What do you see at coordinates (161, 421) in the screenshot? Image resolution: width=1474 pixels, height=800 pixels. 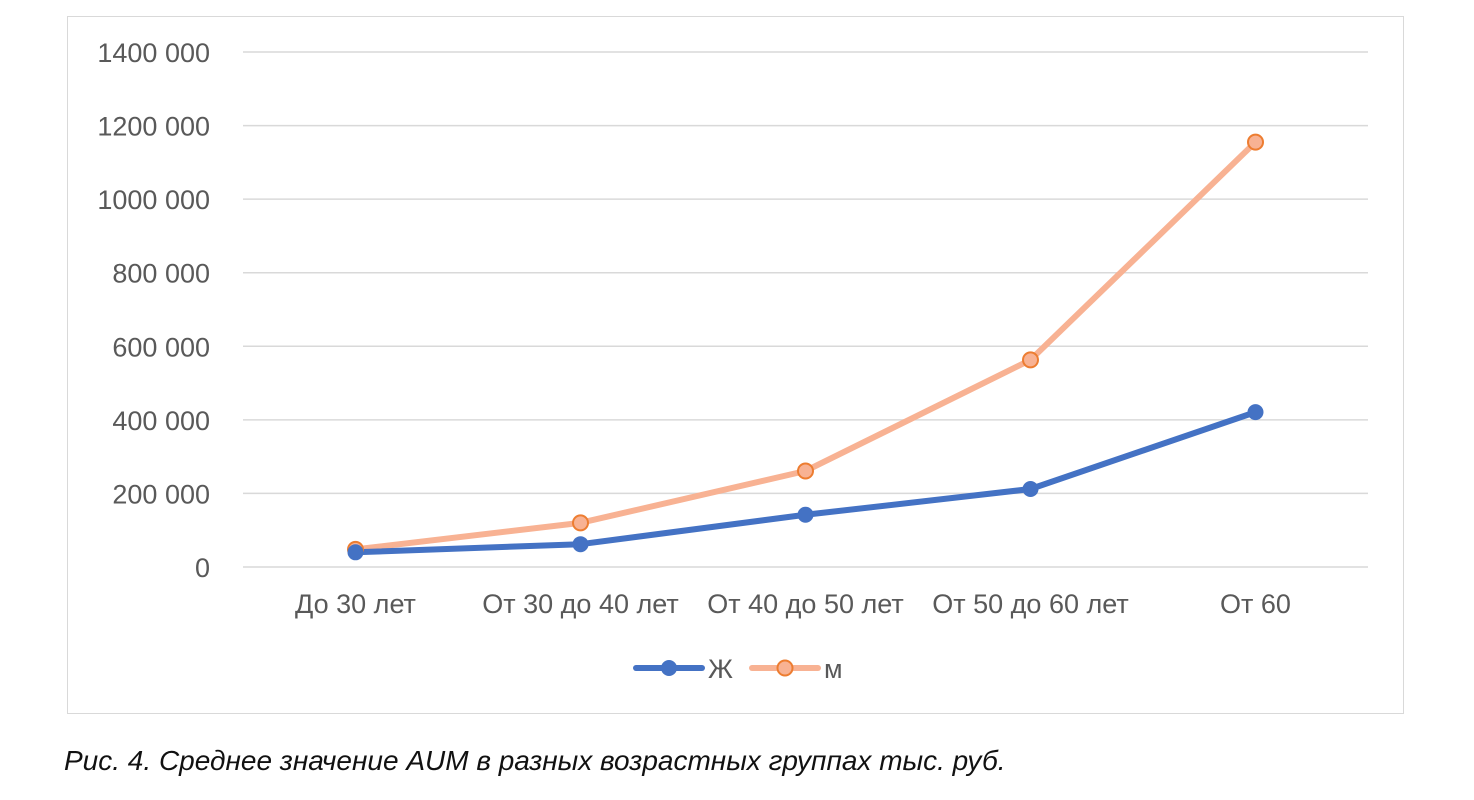 I see `y-tick-label: 400 000` at bounding box center [161, 421].